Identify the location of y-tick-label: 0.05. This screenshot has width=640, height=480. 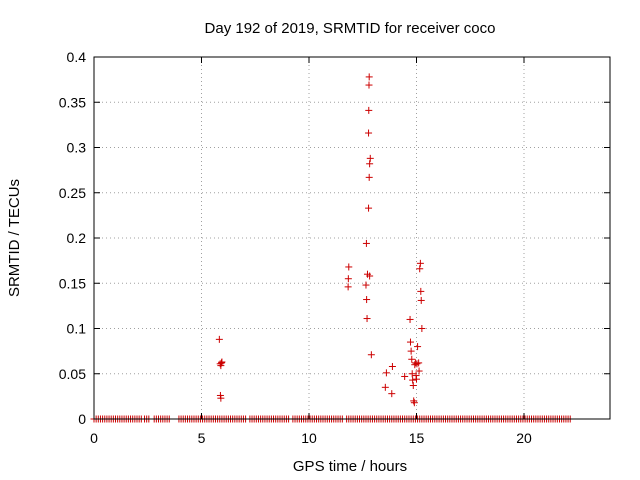
(72, 374).